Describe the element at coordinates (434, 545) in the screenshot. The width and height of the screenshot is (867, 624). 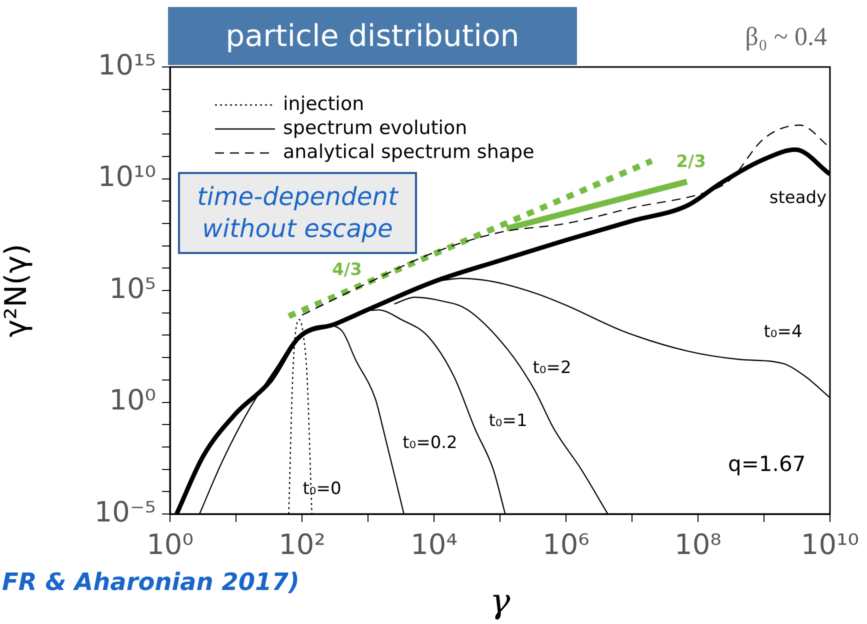
I see `x-tick-label: 10⁴` at that location.